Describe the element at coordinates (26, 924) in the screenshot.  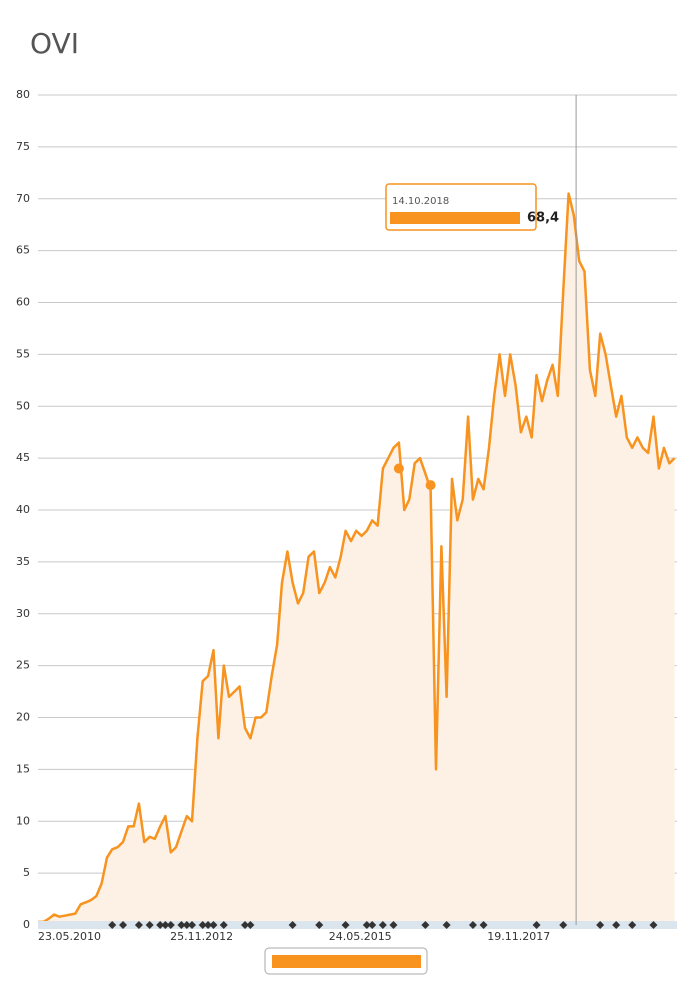
I see `y-tick-label: 0` at that location.